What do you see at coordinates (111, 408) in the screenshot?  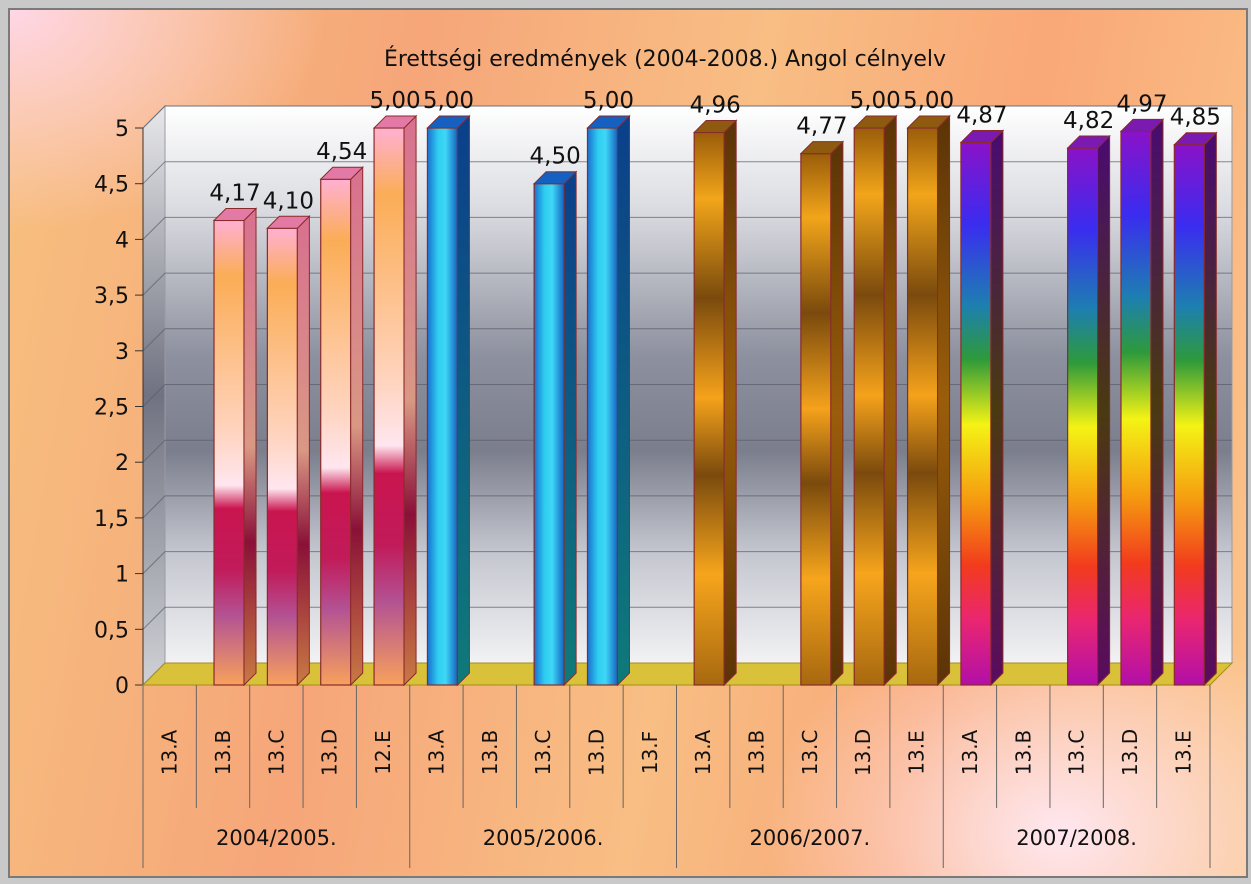 I see `y-tick-label: 2,5` at bounding box center [111, 408].